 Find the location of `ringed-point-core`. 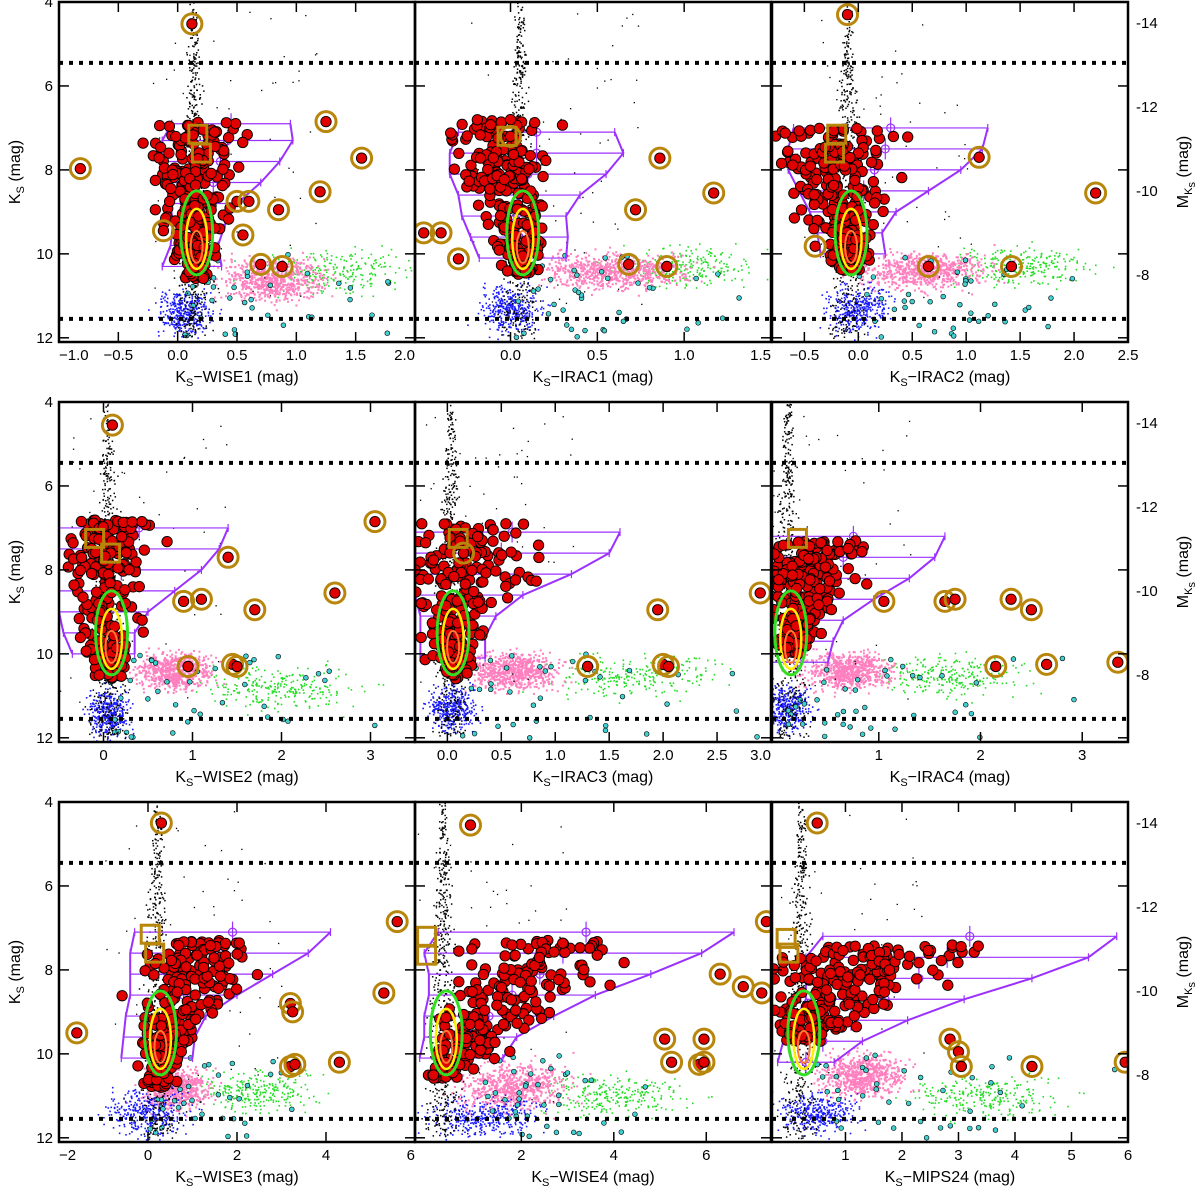

ringed-point-core is located at coordinates (667, 266).